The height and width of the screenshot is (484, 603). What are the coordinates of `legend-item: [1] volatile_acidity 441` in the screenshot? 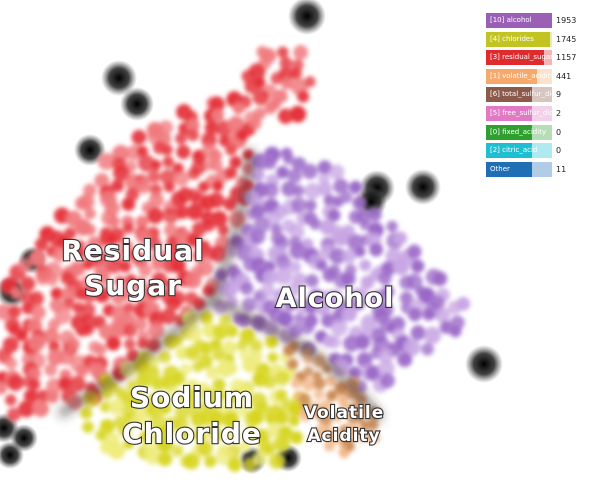 It's located at (542, 76).